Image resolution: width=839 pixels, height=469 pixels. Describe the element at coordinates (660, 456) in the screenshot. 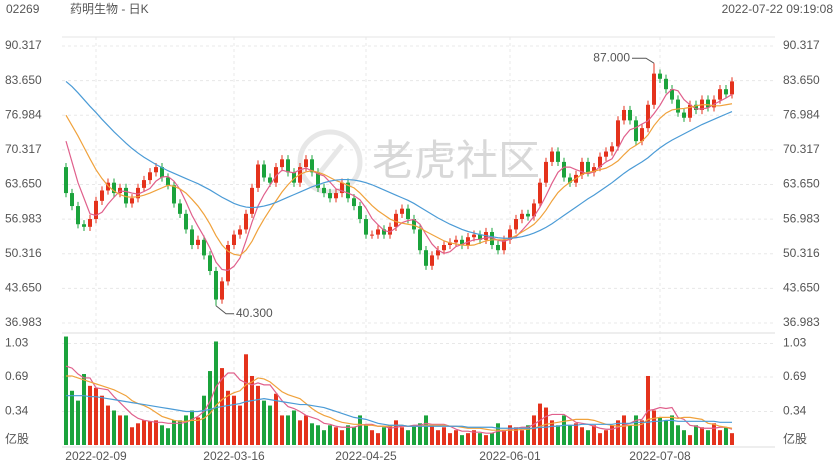

I see `x-tick-label: 2022-07-08` at that location.